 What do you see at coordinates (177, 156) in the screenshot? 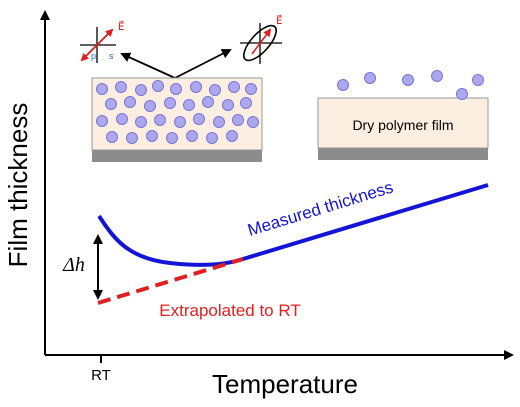
I see `substrate-left` at bounding box center [177, 156].